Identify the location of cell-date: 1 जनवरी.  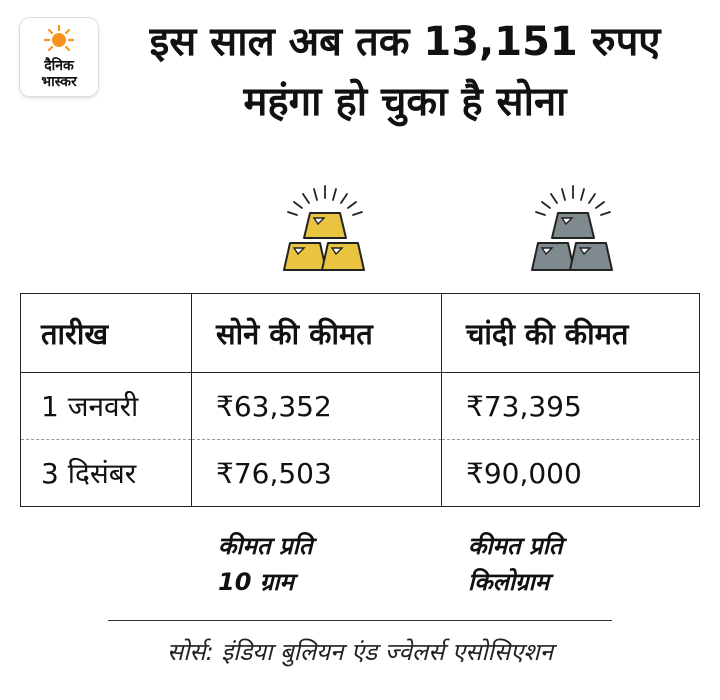
(106, 406).